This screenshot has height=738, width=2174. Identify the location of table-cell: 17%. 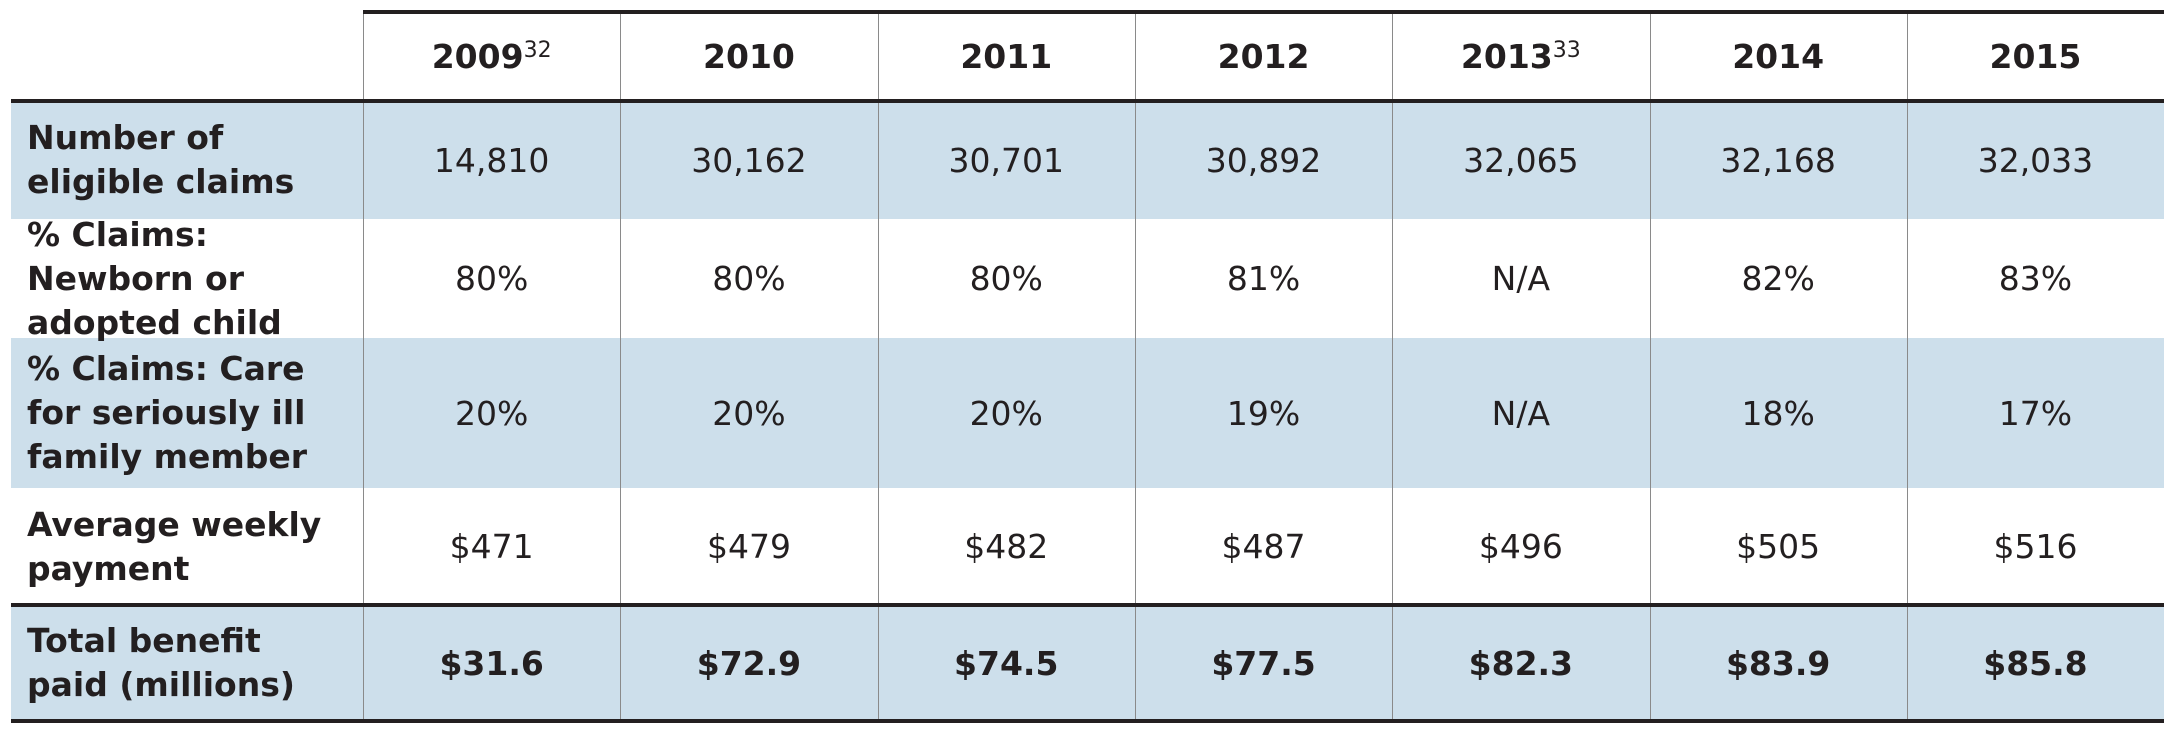
(2035, 413).